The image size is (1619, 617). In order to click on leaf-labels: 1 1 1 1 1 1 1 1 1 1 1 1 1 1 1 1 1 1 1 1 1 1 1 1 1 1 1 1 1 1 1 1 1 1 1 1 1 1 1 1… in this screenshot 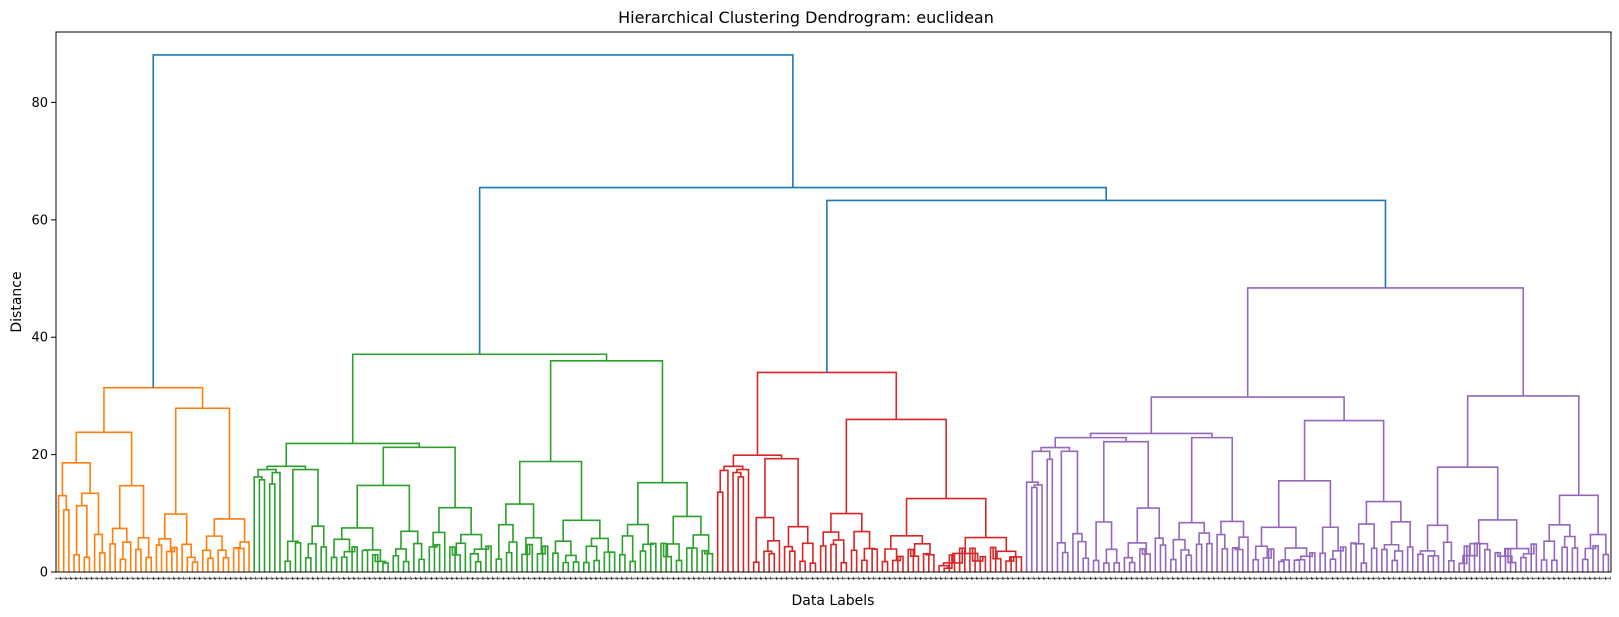, I will do `click(834, 578)`.